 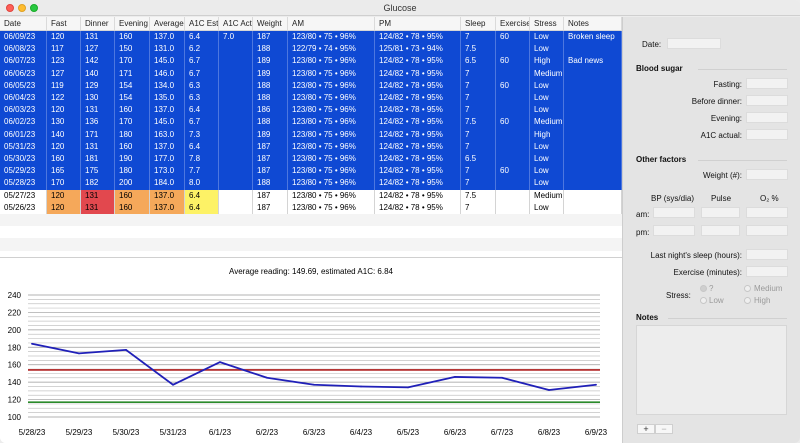 I want to click on cell-sleep: 7.5, so click(x=478, y=49).